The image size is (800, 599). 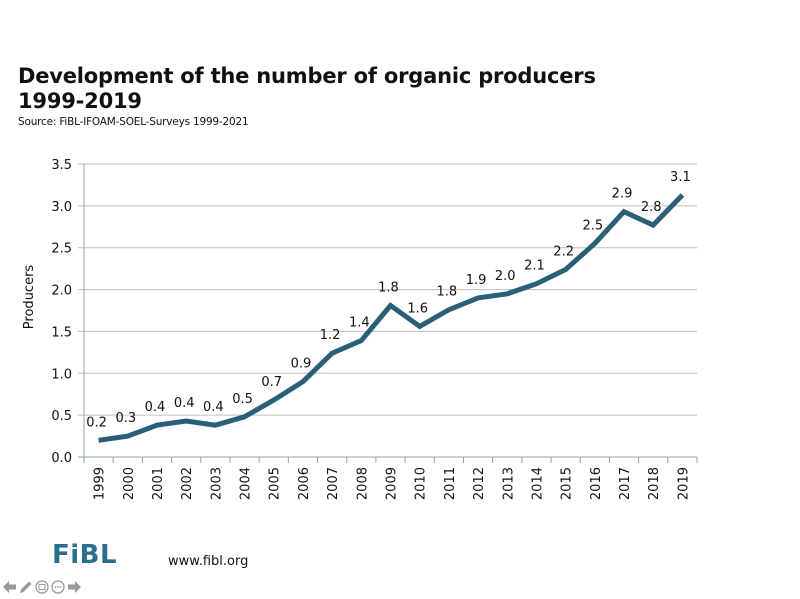 What do you see at coordinates (330, 335) in the screenshot?
I see `data-label: 1.2` at bounding box center [330, 335].